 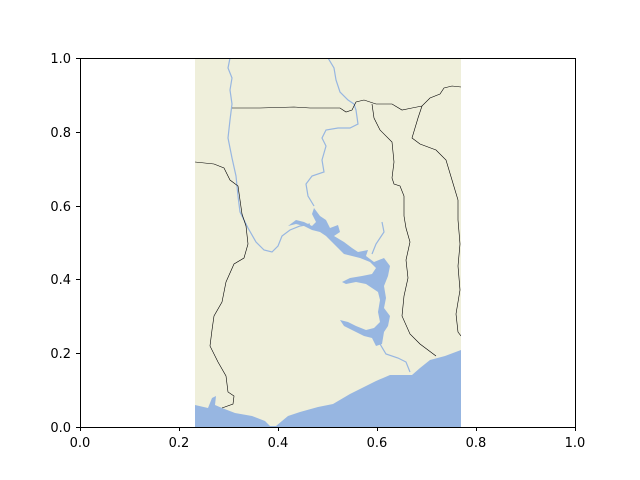 I want to click on x-tick-label: 0.8, so click(x=476, y=443).